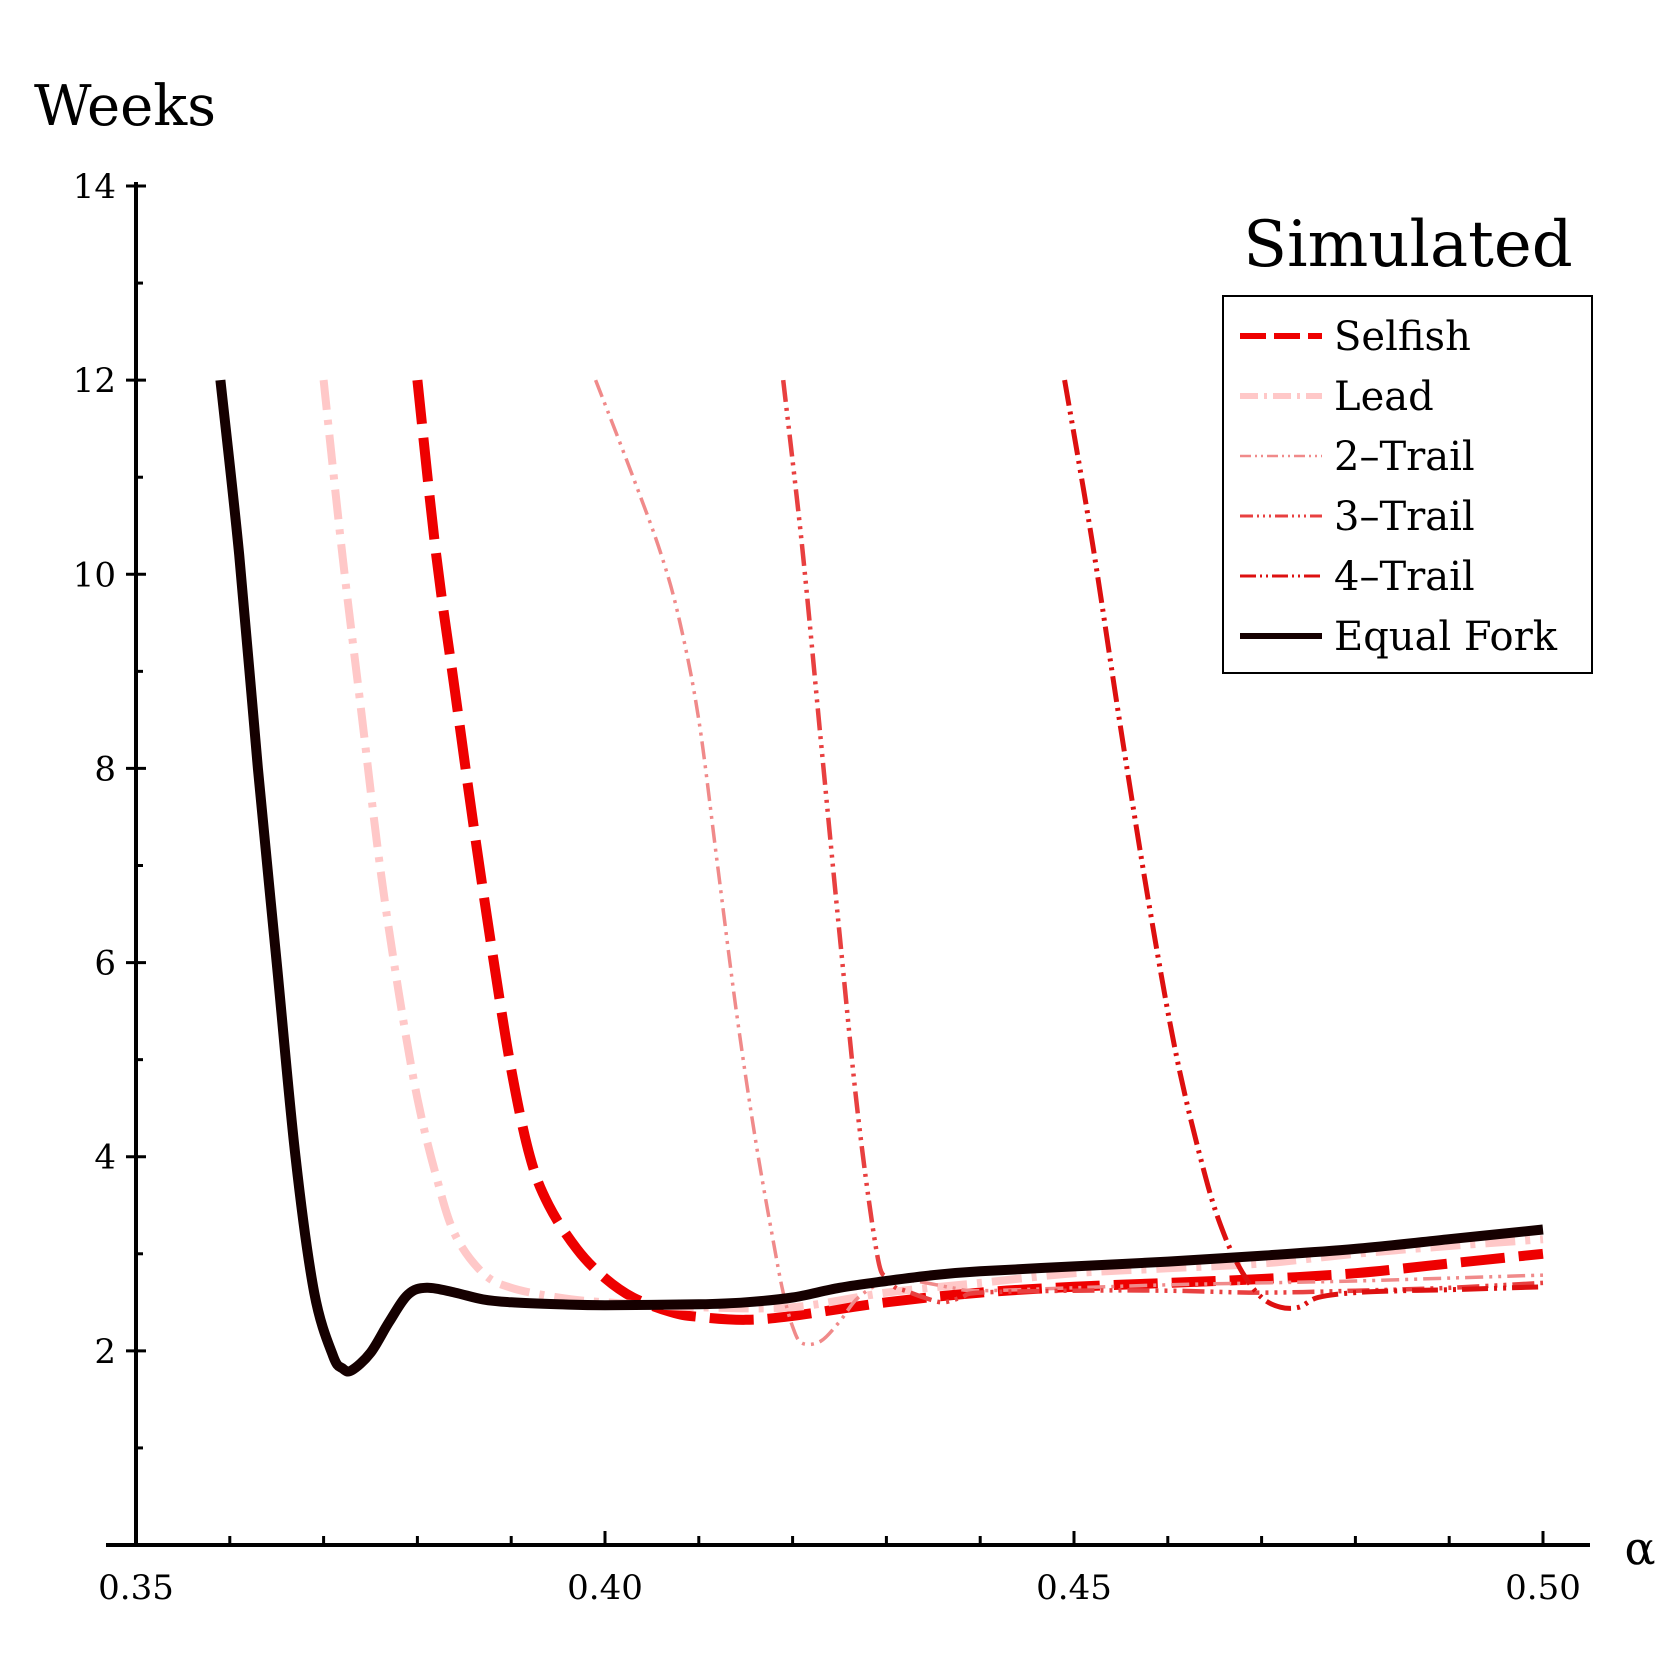 The width and height of the screenshot is (1667, 1667). Describe the element at coordinates (136, 1588) in the screenshot. I see `x-tick-label: 0.35` at that location.